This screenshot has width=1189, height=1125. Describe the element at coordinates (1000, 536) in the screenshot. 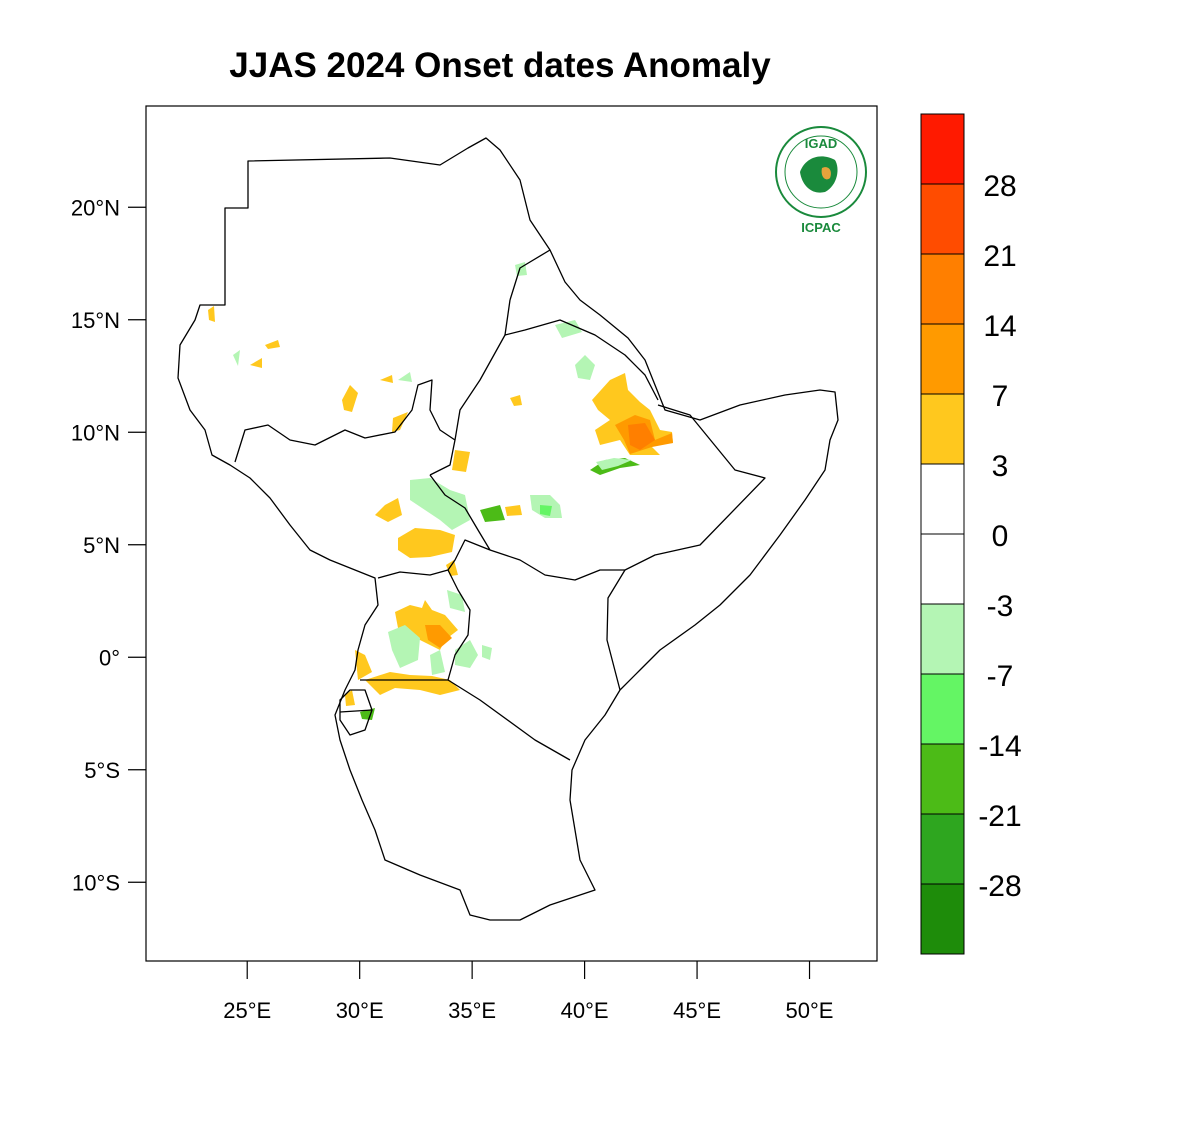

I see `colorbar-label: 0` at that location.